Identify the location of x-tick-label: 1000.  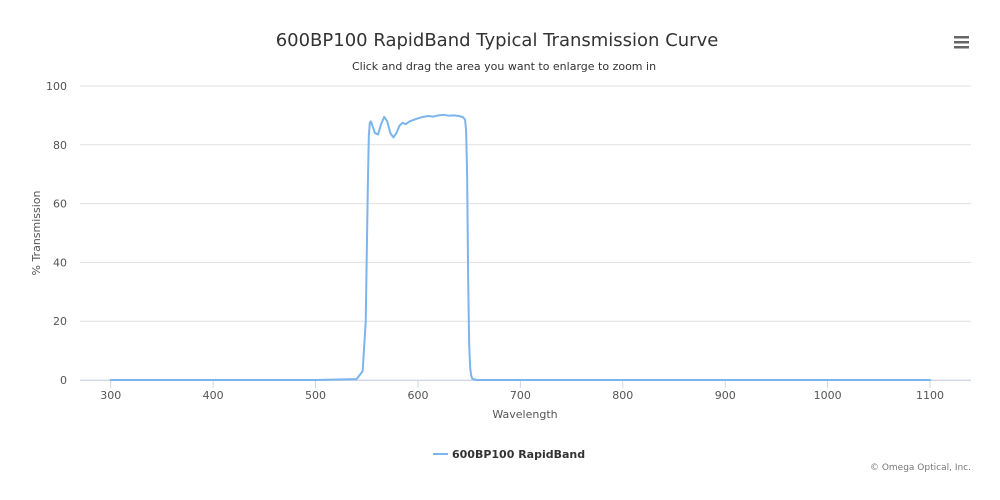
(828, 395).